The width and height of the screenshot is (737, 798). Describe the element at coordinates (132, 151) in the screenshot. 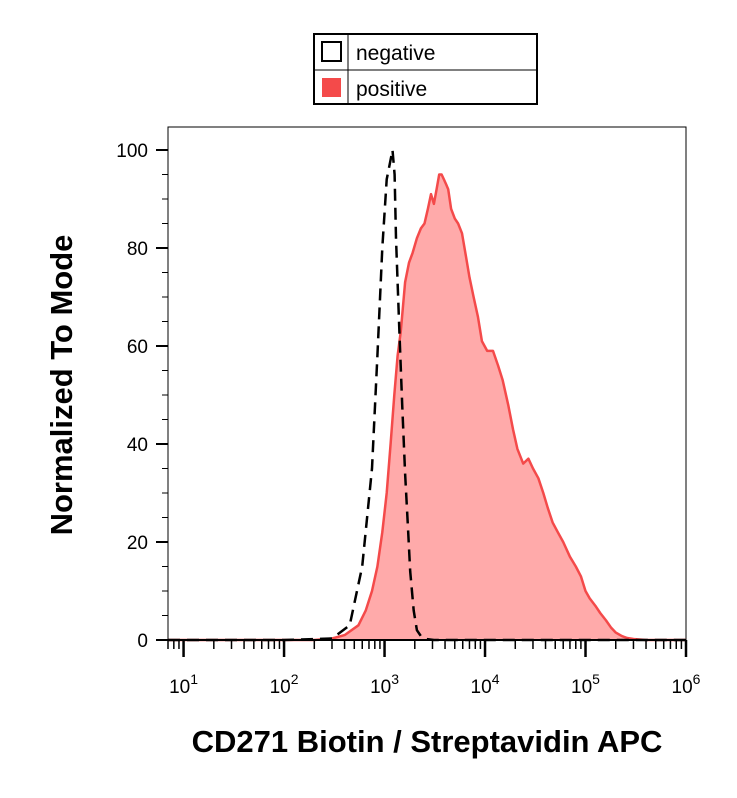

I see `y-tick-label: 100` at that location.